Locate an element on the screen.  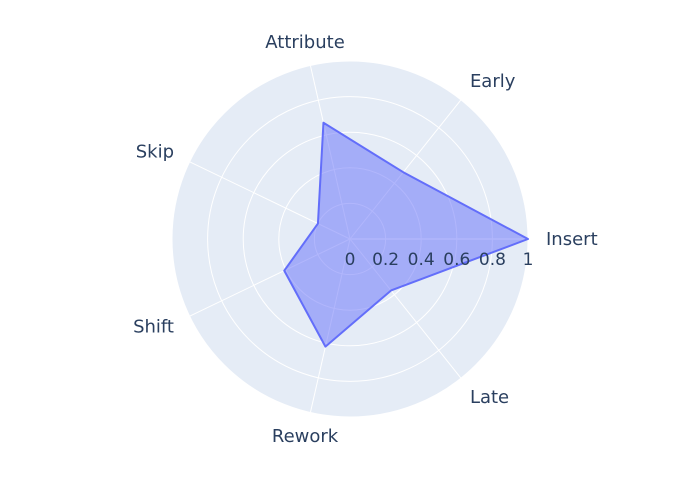
category-label-early: Early is located at coordinates (493, 81).